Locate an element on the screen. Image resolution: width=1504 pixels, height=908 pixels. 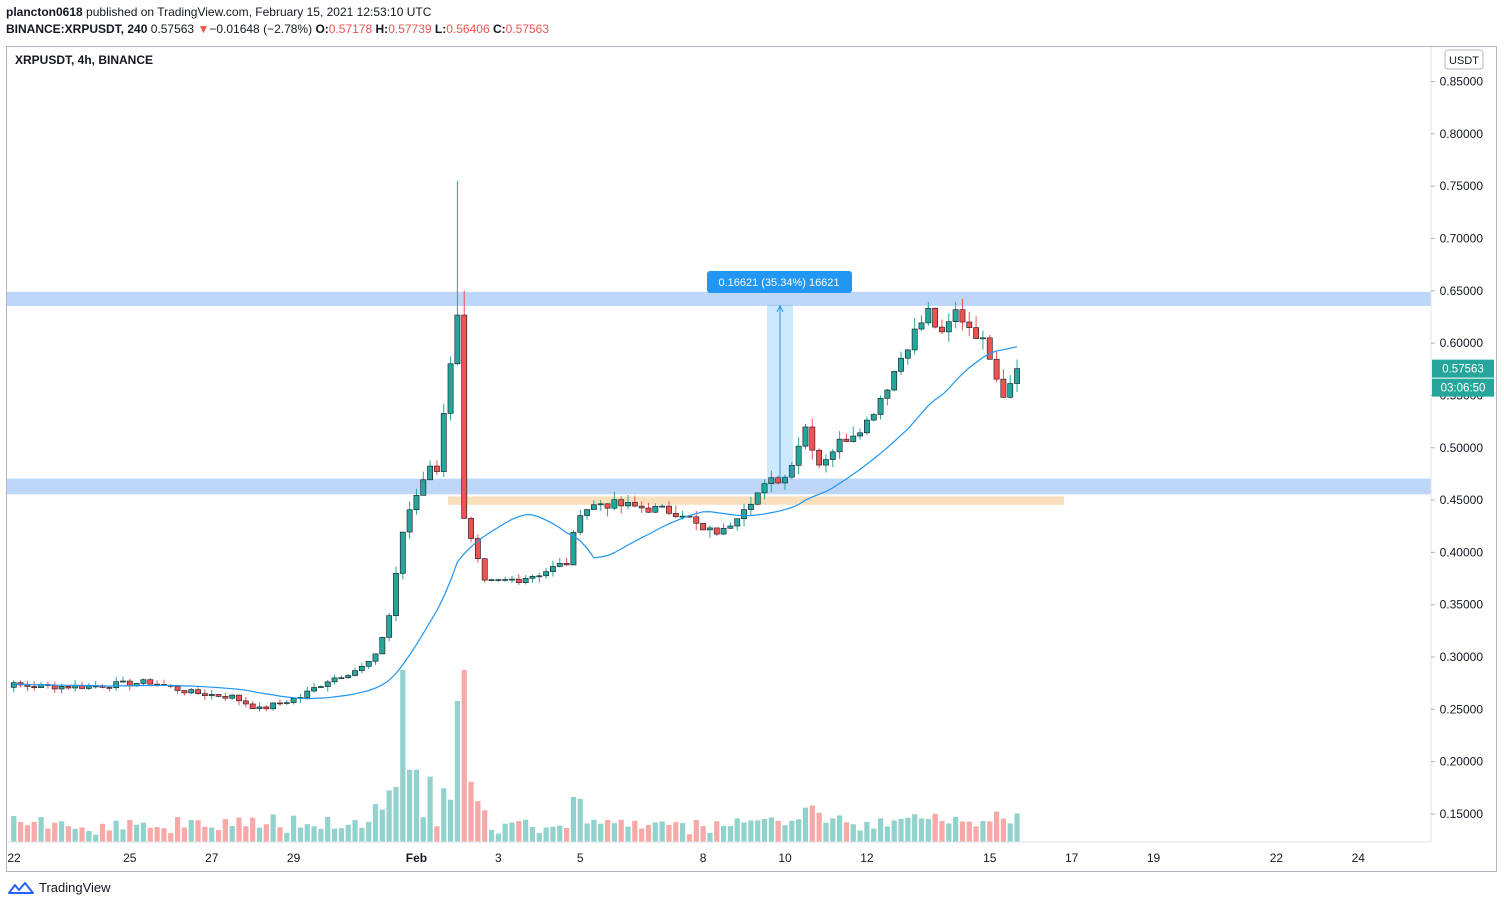
tradingview-logo-icon is located at coordinates (21, 887).